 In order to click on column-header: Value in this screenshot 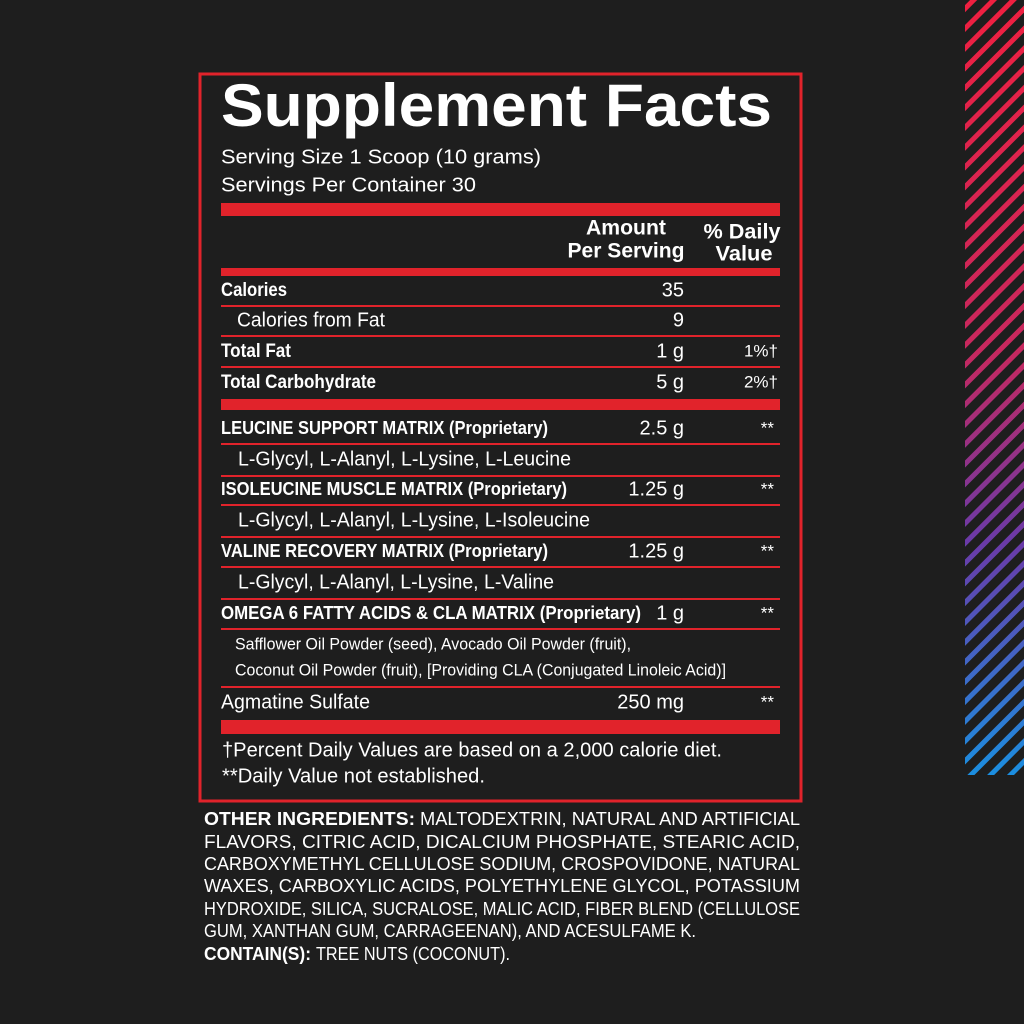, I will do `click(744, 254)`.